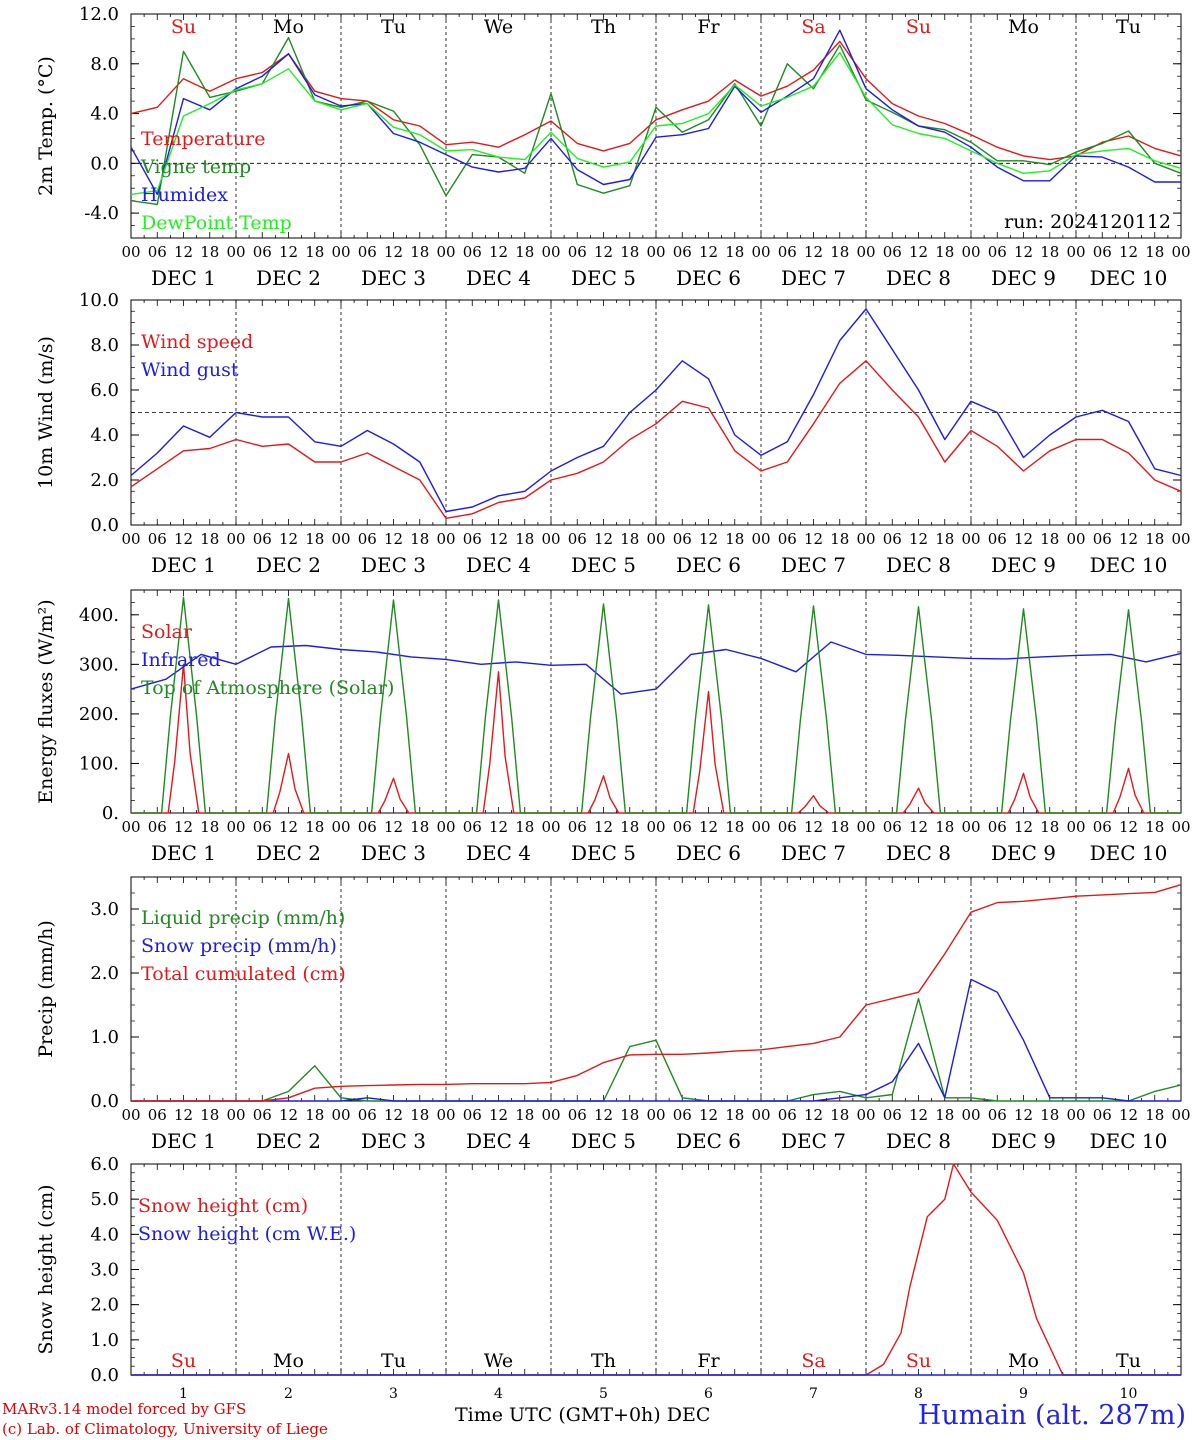 This screenshot has width=1194, height=1440. I want to click on series-line-top-of-atmosphere-solar, so click(656, 705).